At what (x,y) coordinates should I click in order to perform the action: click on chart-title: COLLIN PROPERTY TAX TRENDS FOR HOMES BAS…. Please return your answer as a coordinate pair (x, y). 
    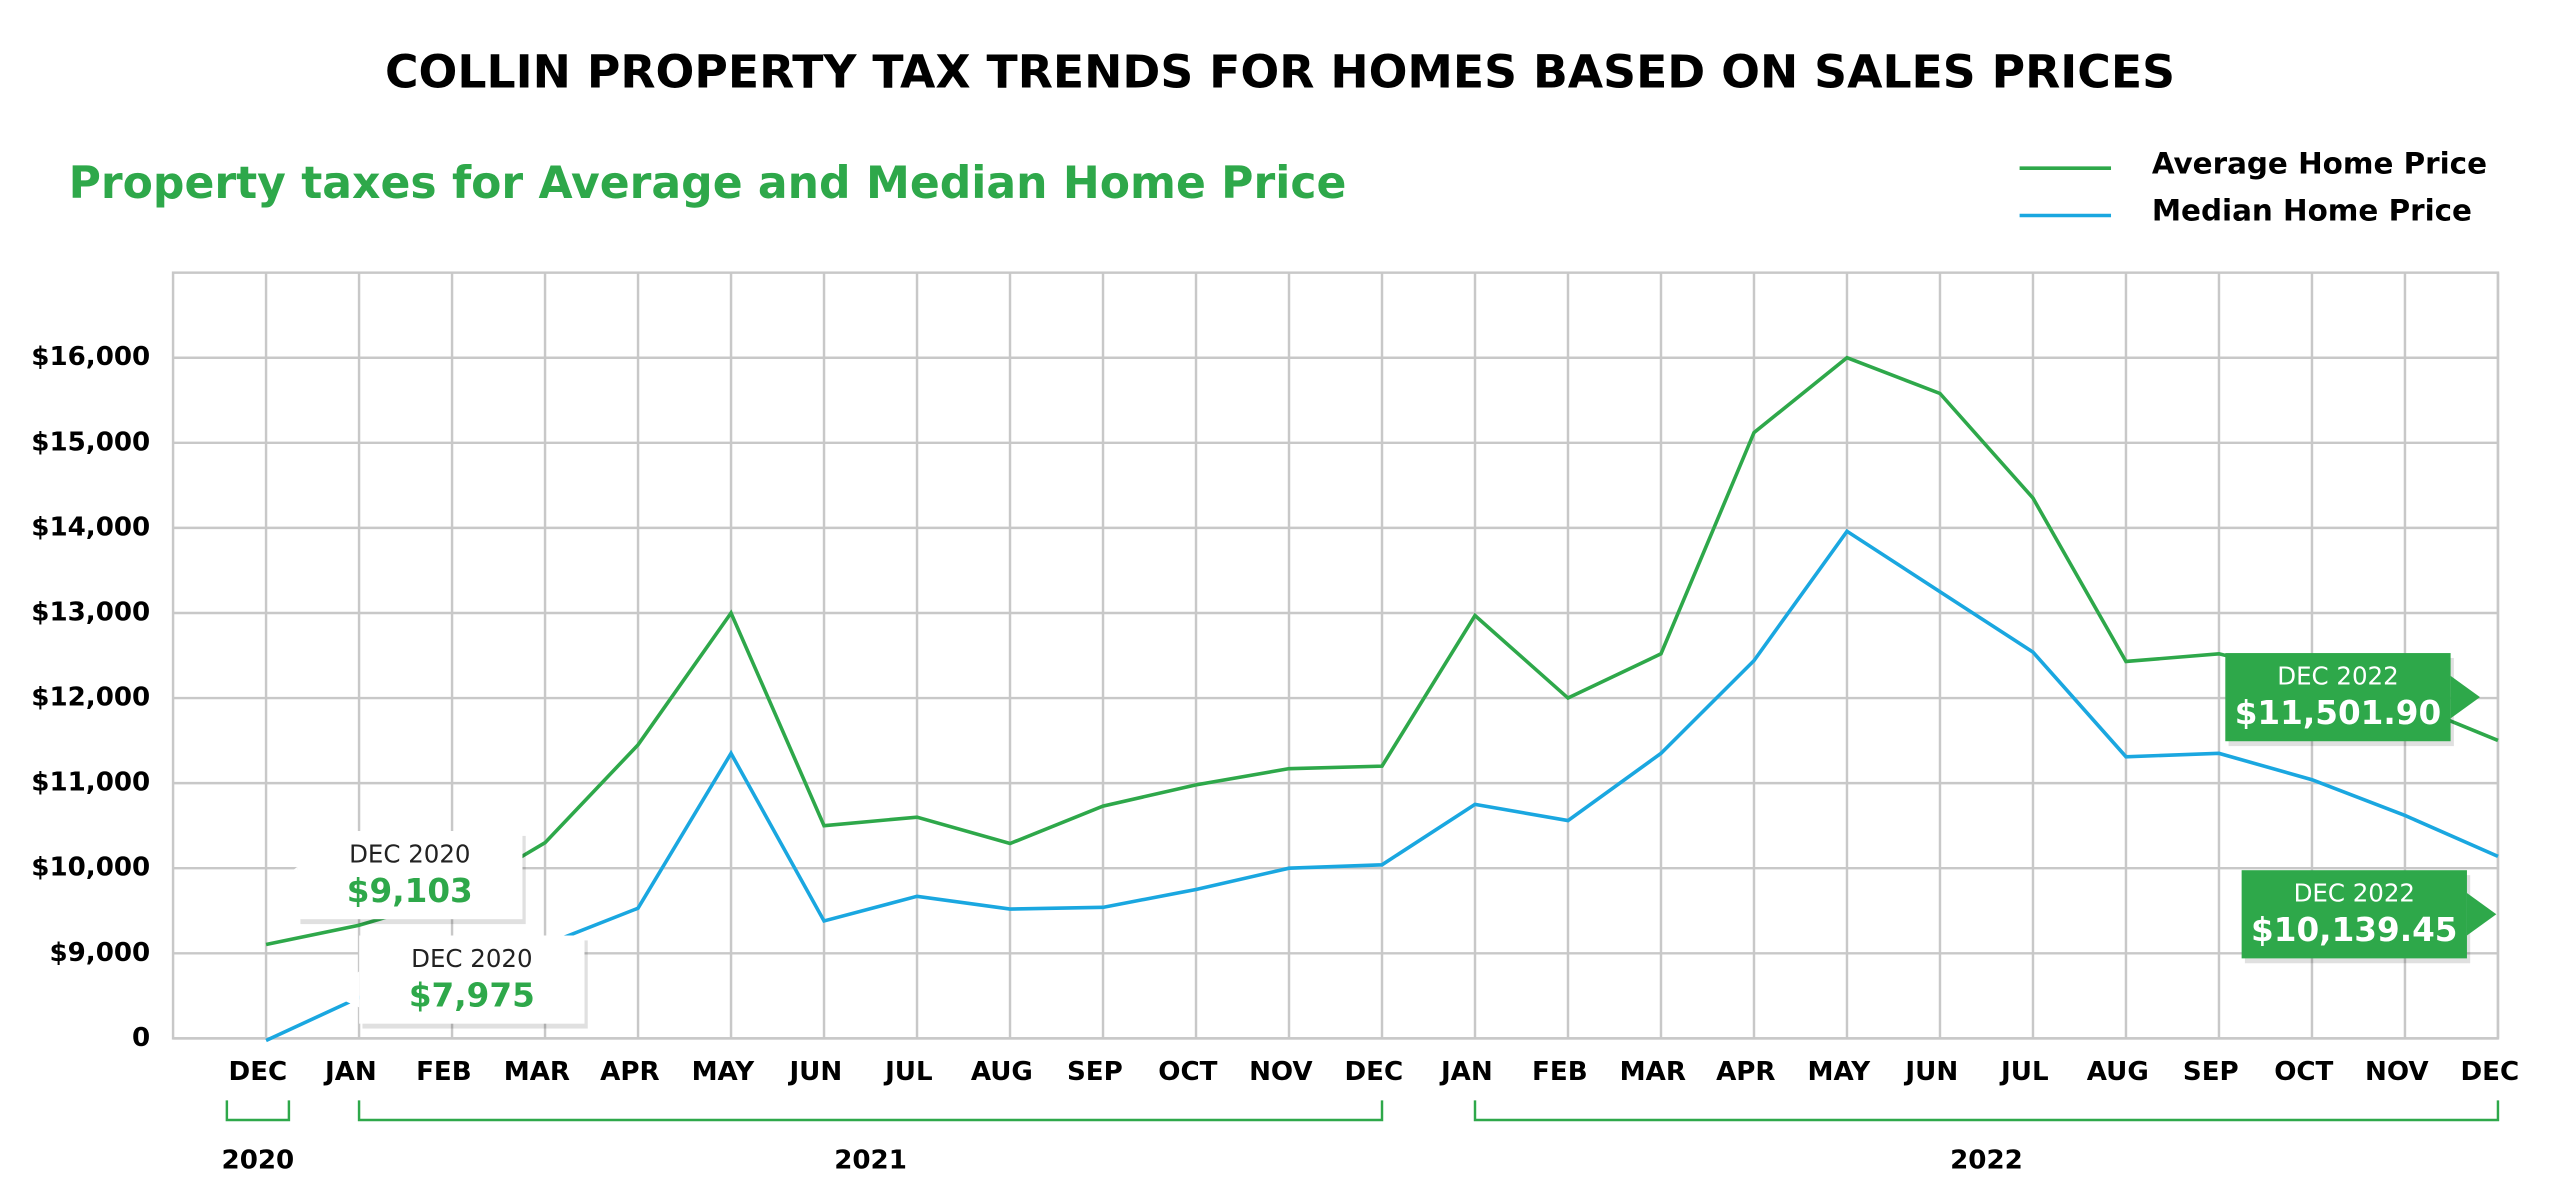
    Looking at the image, I should click on (1280, 72).